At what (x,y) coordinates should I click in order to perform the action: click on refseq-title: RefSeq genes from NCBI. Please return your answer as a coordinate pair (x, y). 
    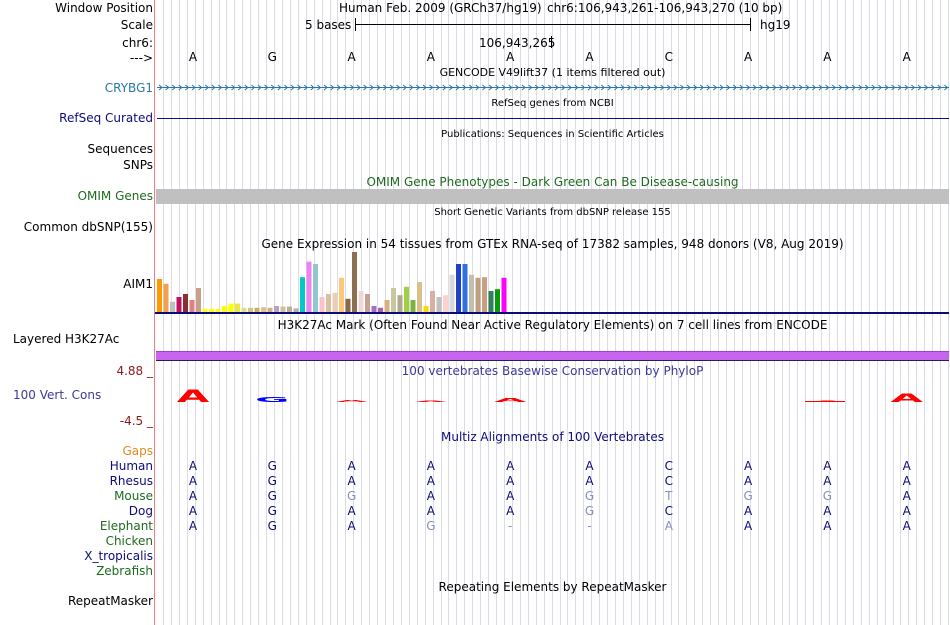
    Looking at the image, I should click on (552, 103).